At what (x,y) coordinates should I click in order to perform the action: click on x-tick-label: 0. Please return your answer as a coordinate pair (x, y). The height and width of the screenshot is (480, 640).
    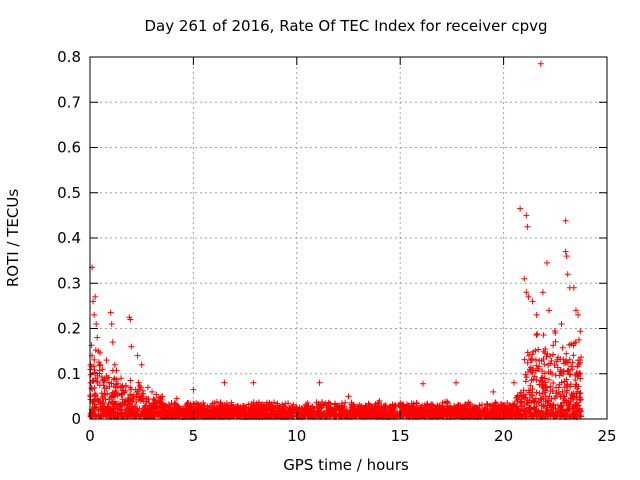
    Looking at the image, I should click on (90, 436).